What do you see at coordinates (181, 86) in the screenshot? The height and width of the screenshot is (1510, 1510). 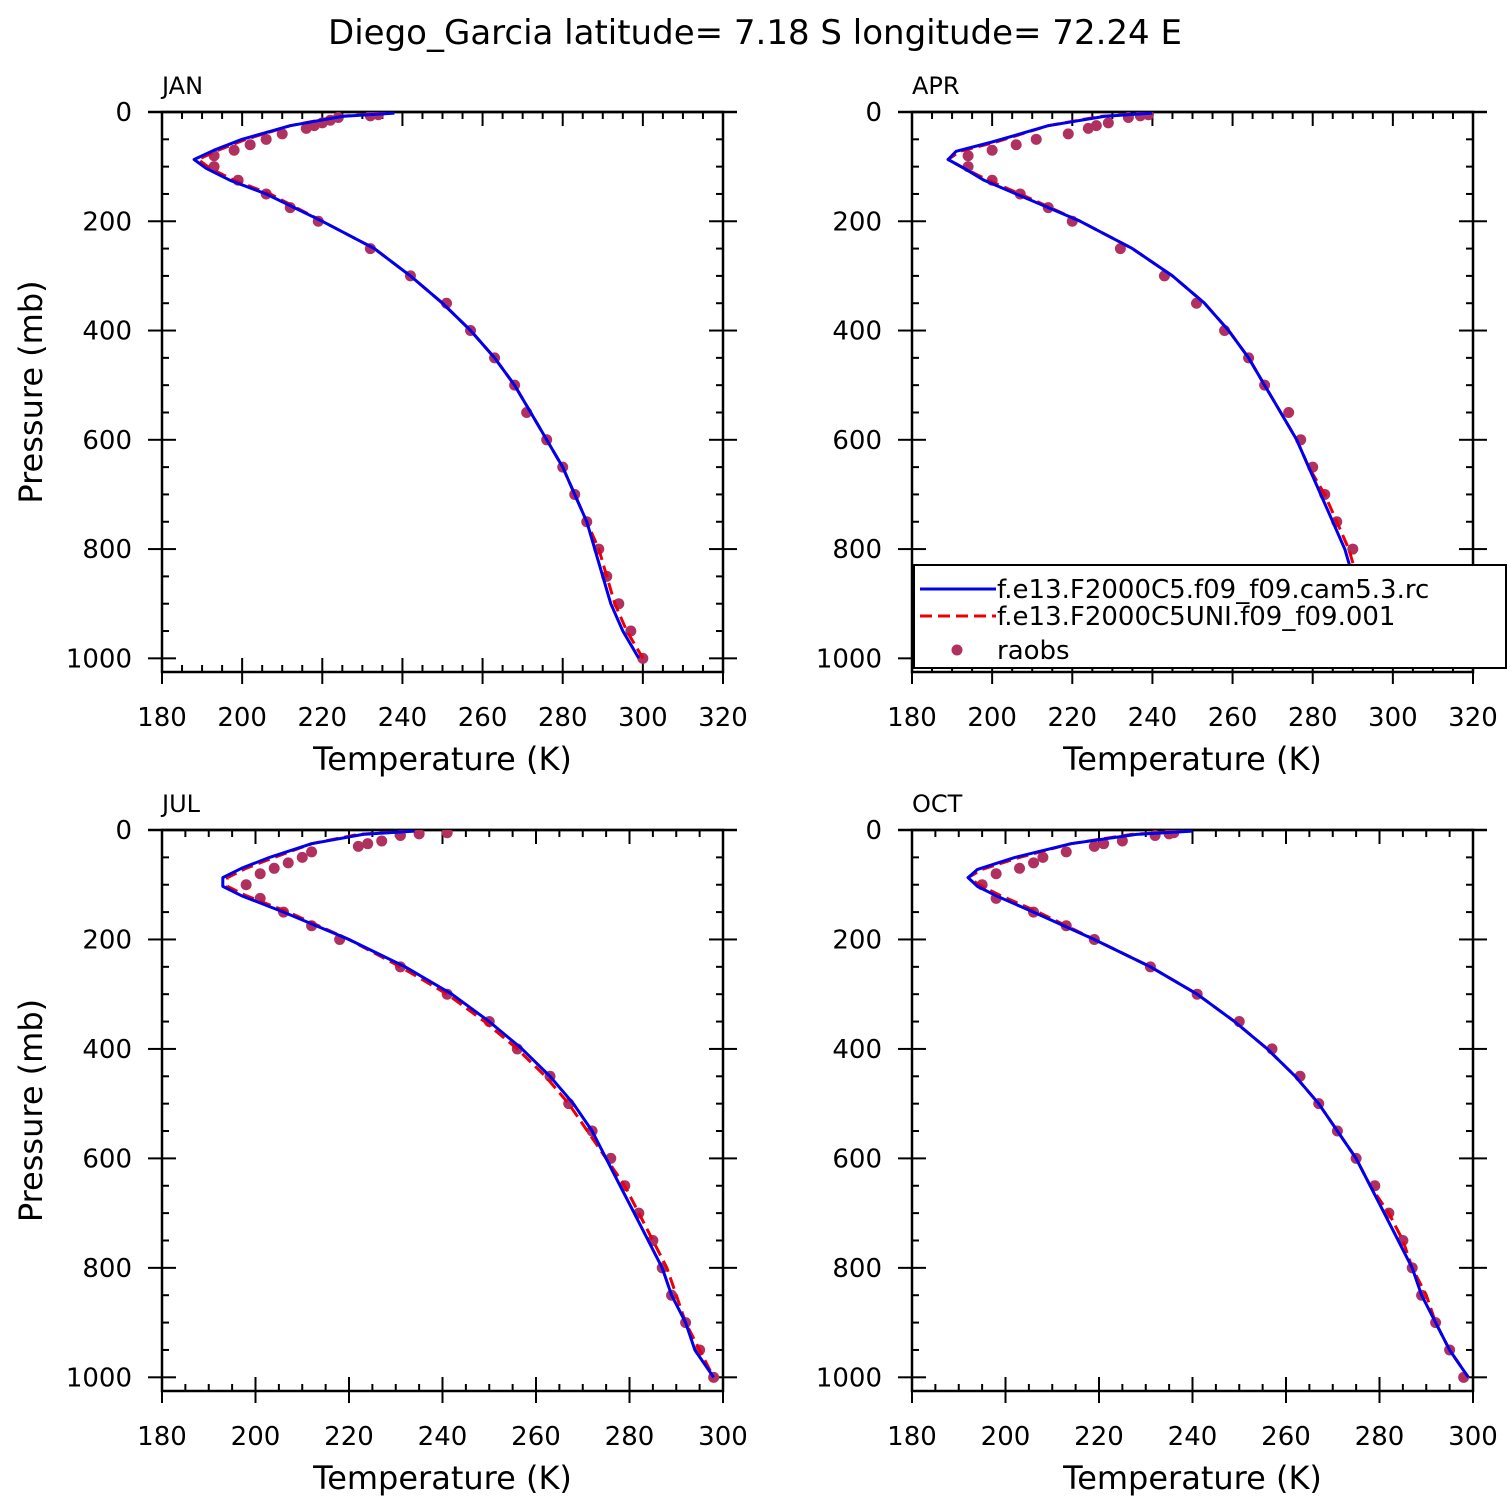 I see `panel-label: JAN` at bounding box center [181, 86].